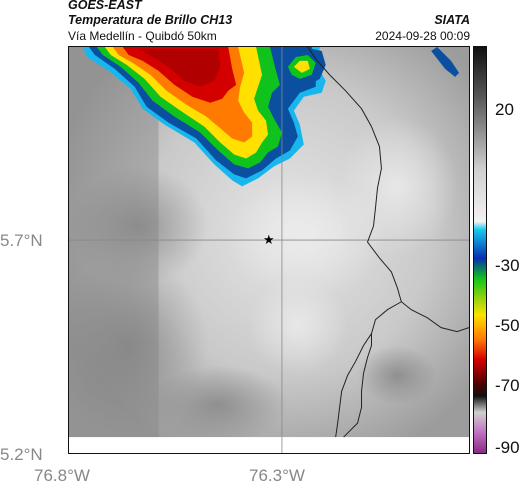 The image size is (526, 491). Describe the element at coordinates (480, 250) in the screenshot. I see `colorbar` at that location.